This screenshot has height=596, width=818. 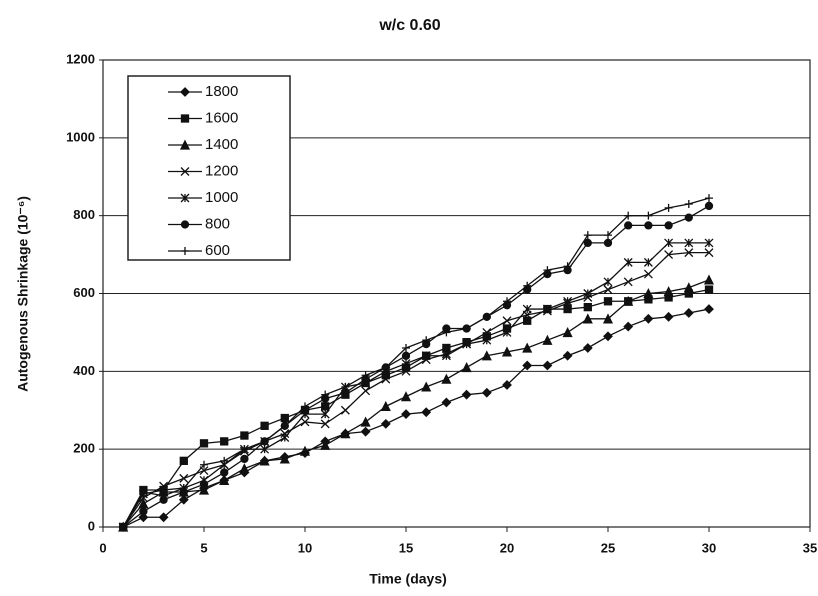 I want to click on y-axis-label: Autogenous Shrinkage (10⁻⁶), so click(x=23, y=294).